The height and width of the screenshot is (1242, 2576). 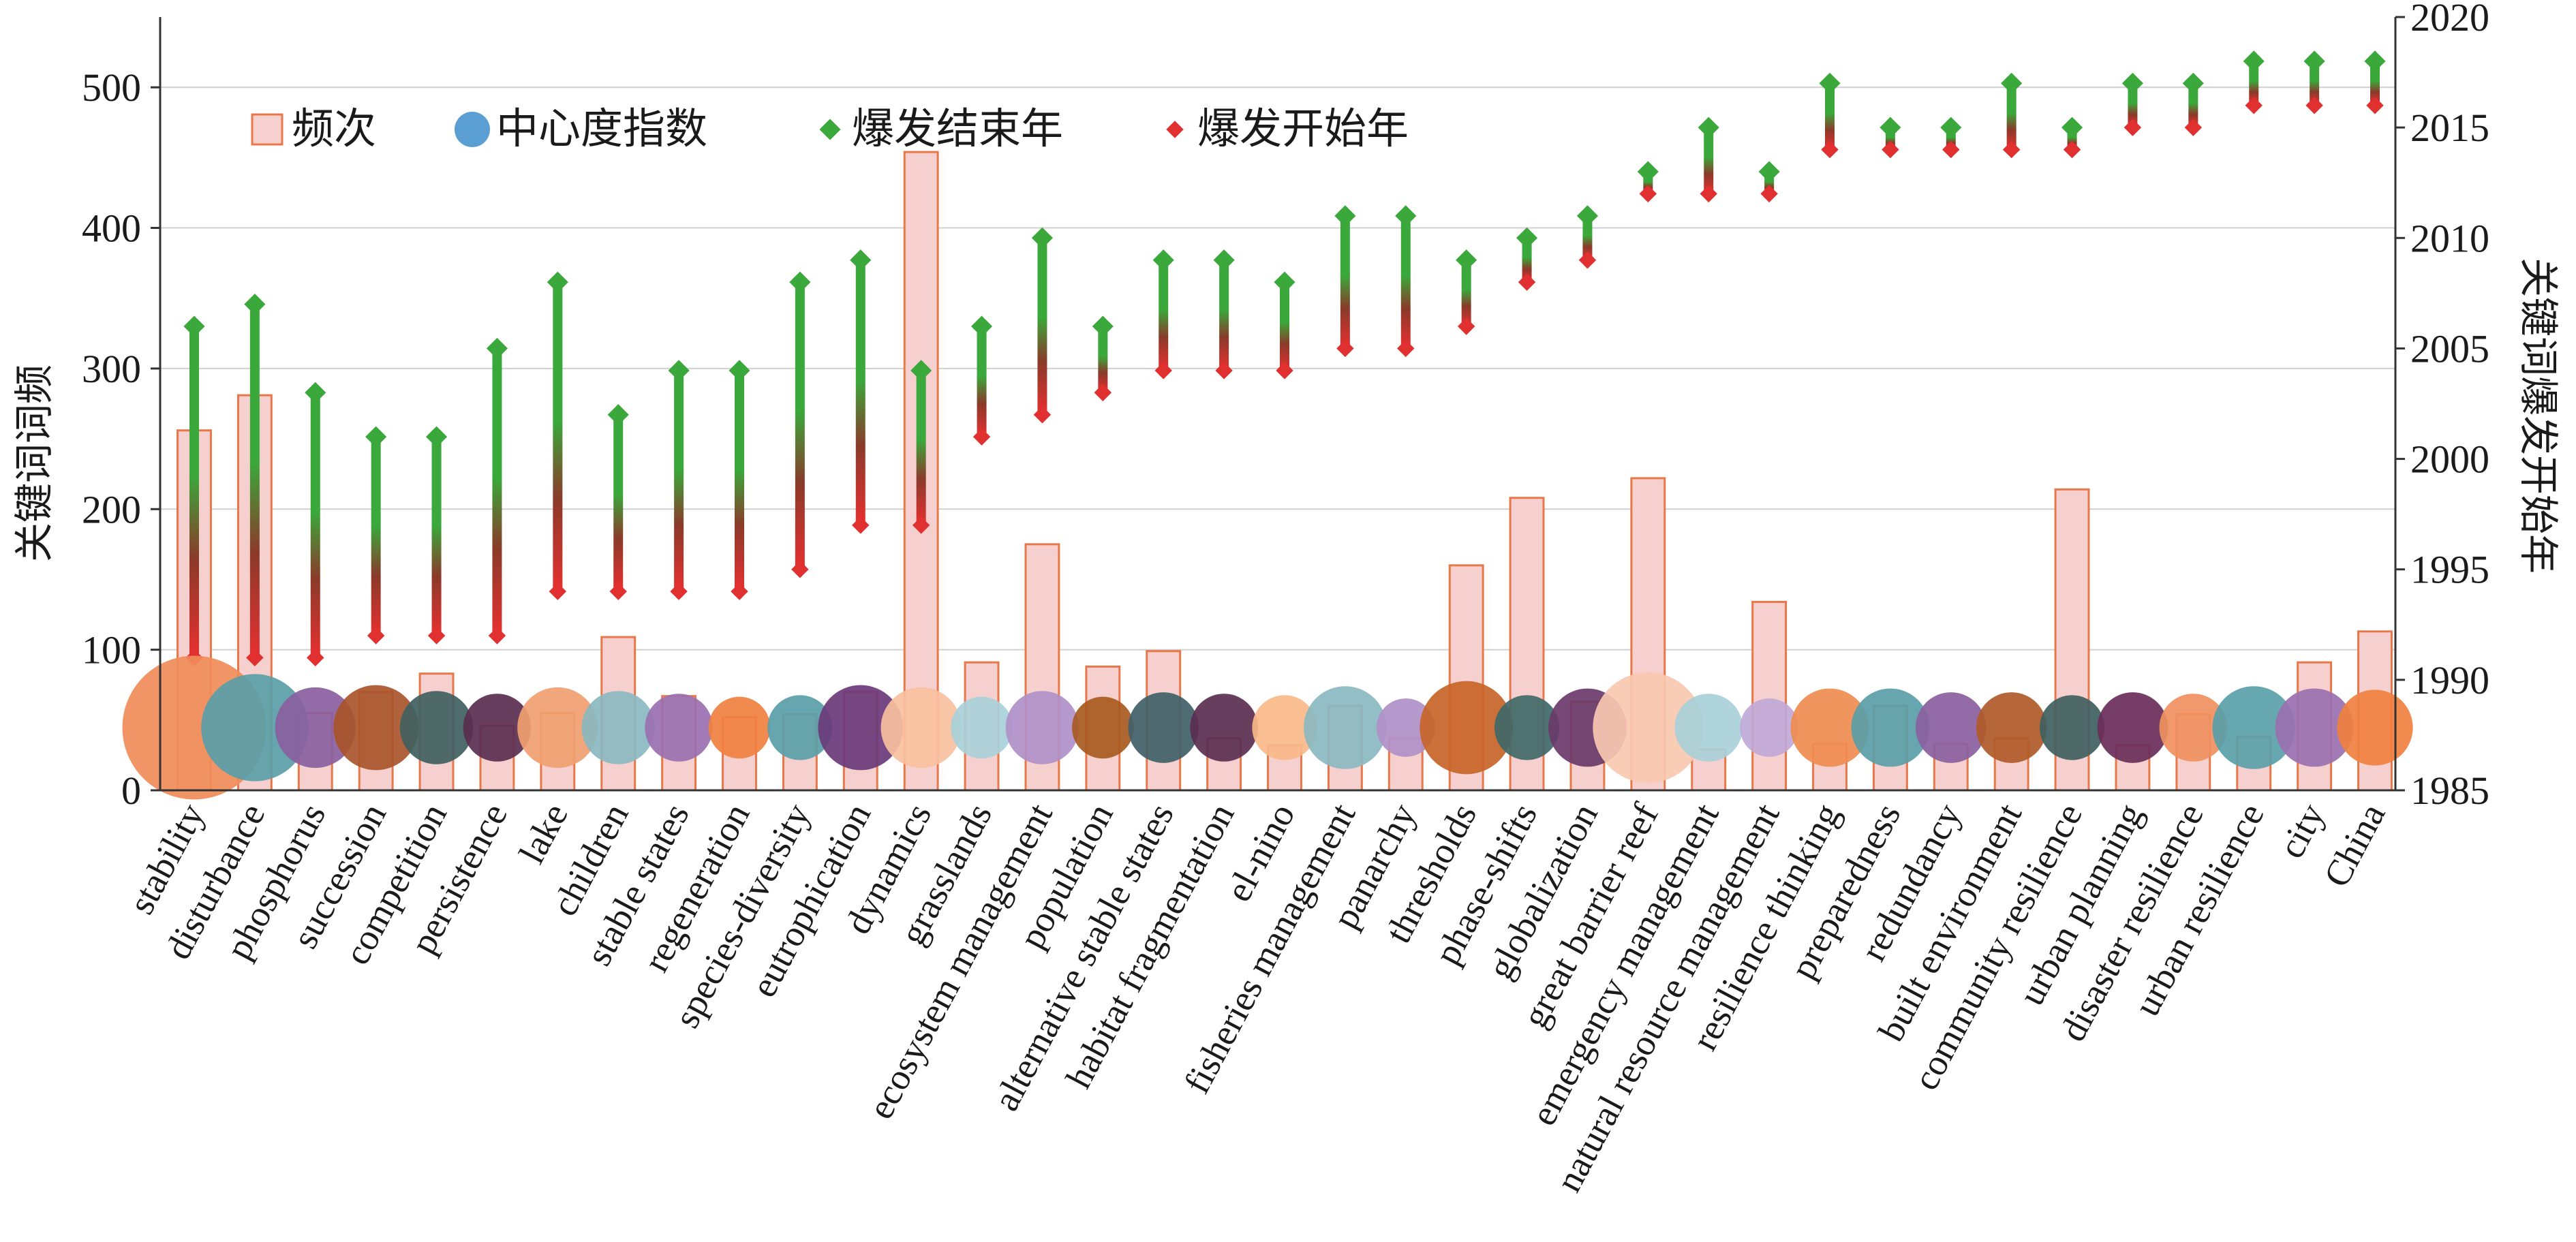 What do you see at coordinates (957, 128) in the screenshot?
I see `legend-label-burst-end: 爆发结束年` at bounding box center [957, 128].